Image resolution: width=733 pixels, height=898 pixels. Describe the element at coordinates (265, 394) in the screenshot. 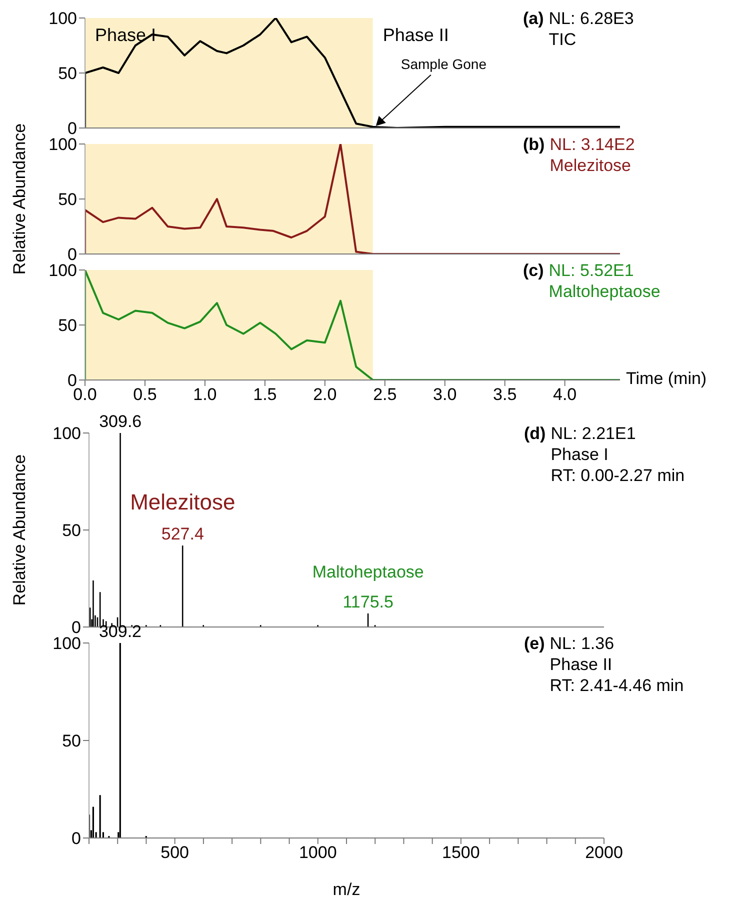

I see `x-tick-label: 1.5` at that location.